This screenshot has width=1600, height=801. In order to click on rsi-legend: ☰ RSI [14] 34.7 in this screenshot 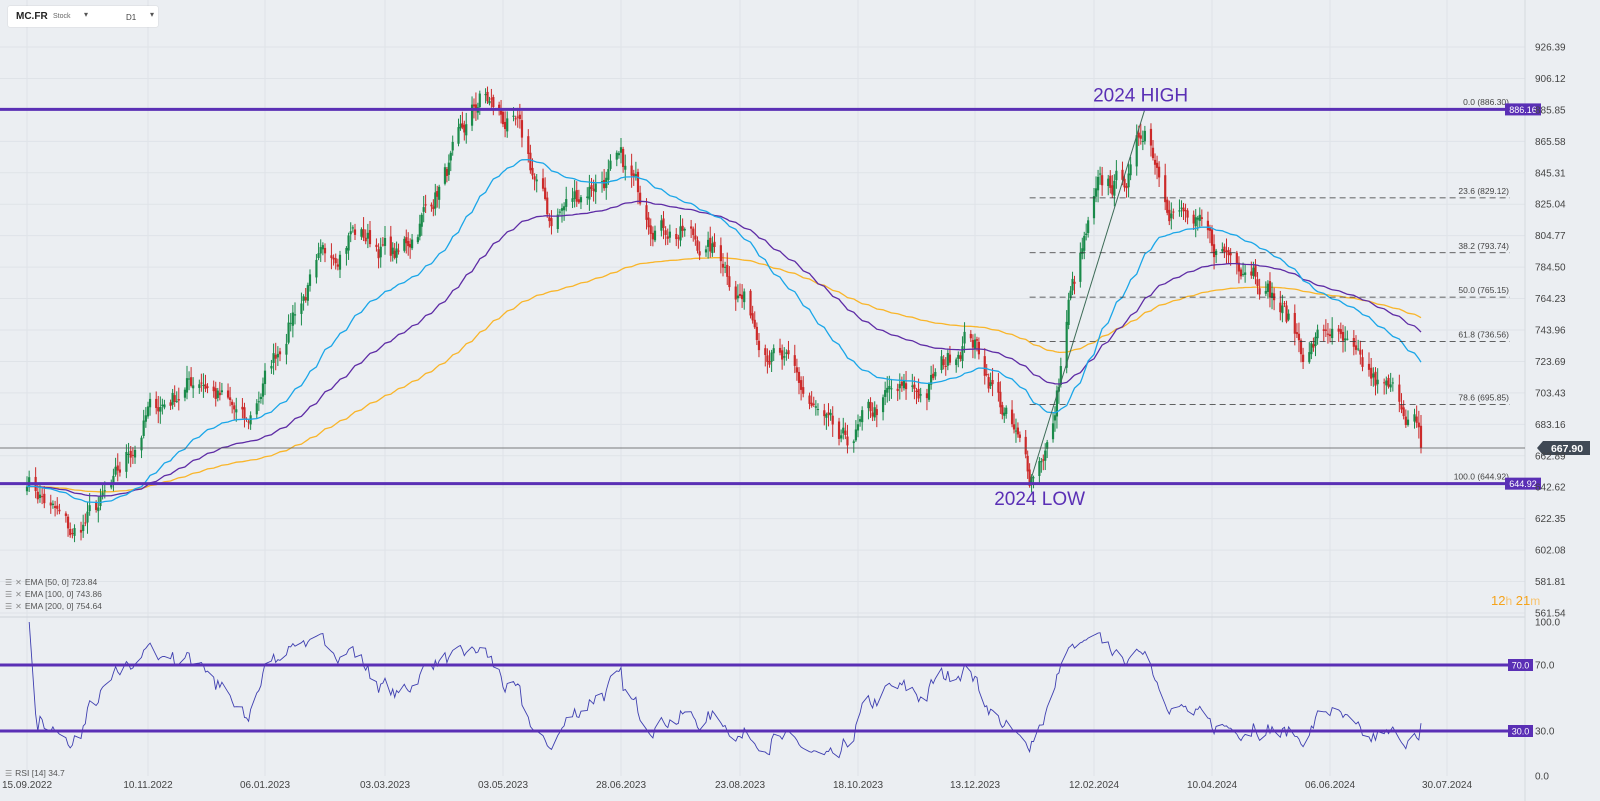, I will do `click(35, 773)`.